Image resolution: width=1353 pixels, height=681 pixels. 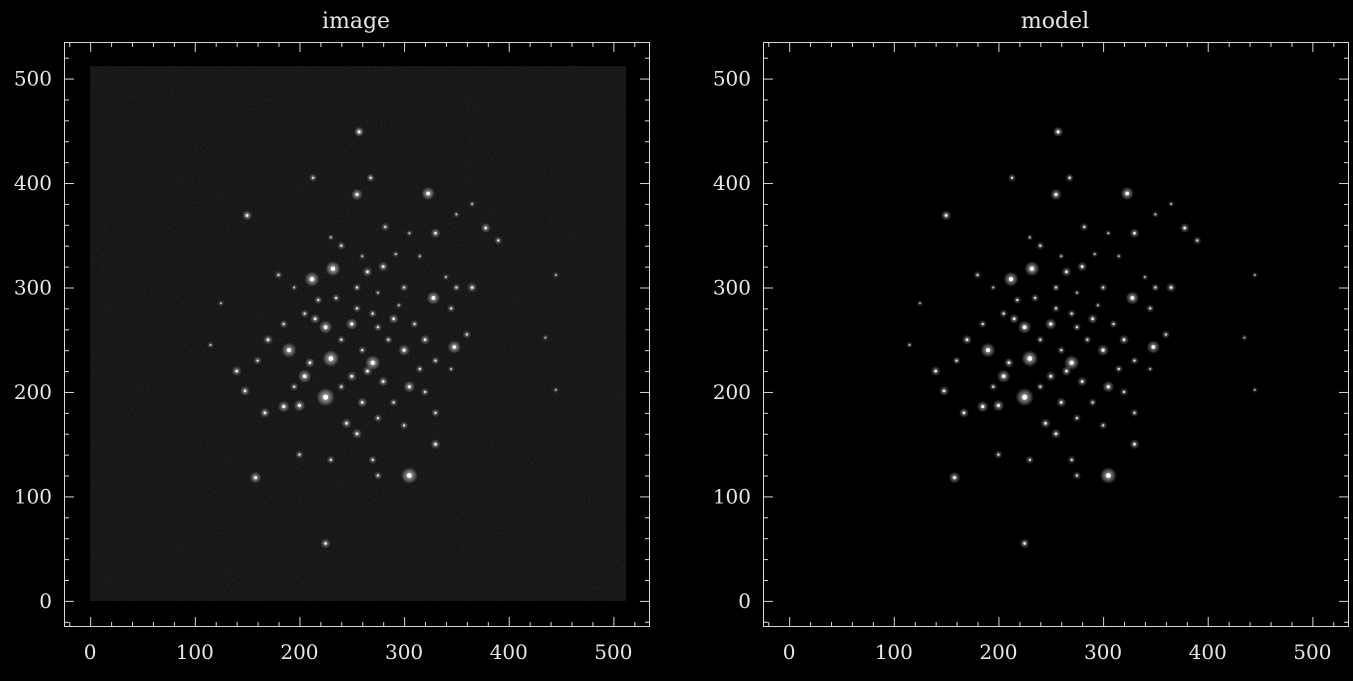 What do you see at coordinates (894, 652) in the screenshot?
I see `model-x-tick-label: 100` at bounding box center [894, 652].